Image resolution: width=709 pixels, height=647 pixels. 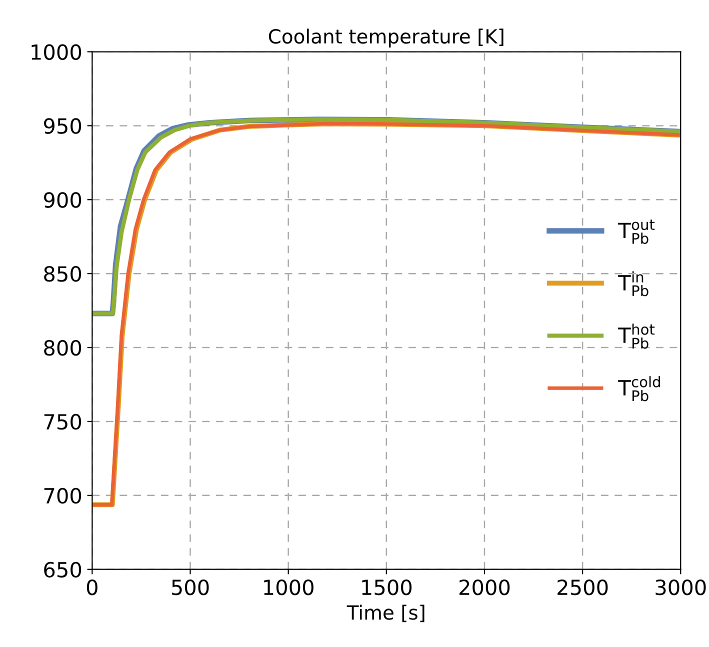 I want to click on y-tick-label: 800, so click(x=63, y=348).